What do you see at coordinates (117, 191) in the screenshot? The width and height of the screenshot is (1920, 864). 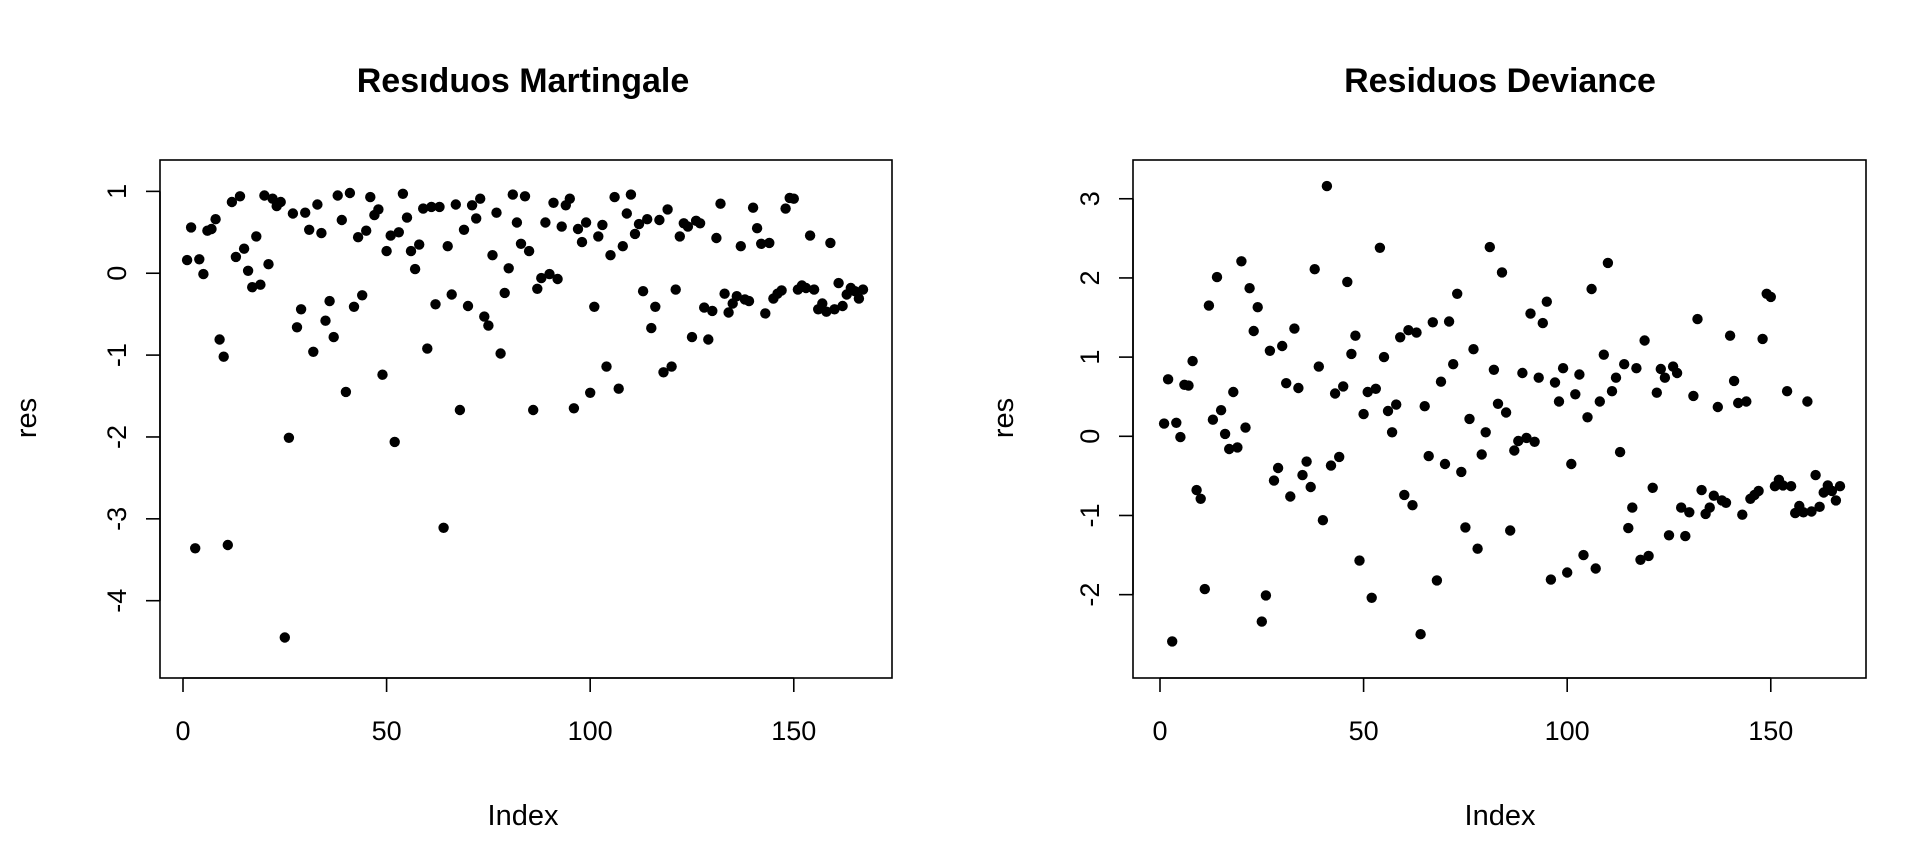 I see `y-tick-label: 1` at bounding box center [117, 191].